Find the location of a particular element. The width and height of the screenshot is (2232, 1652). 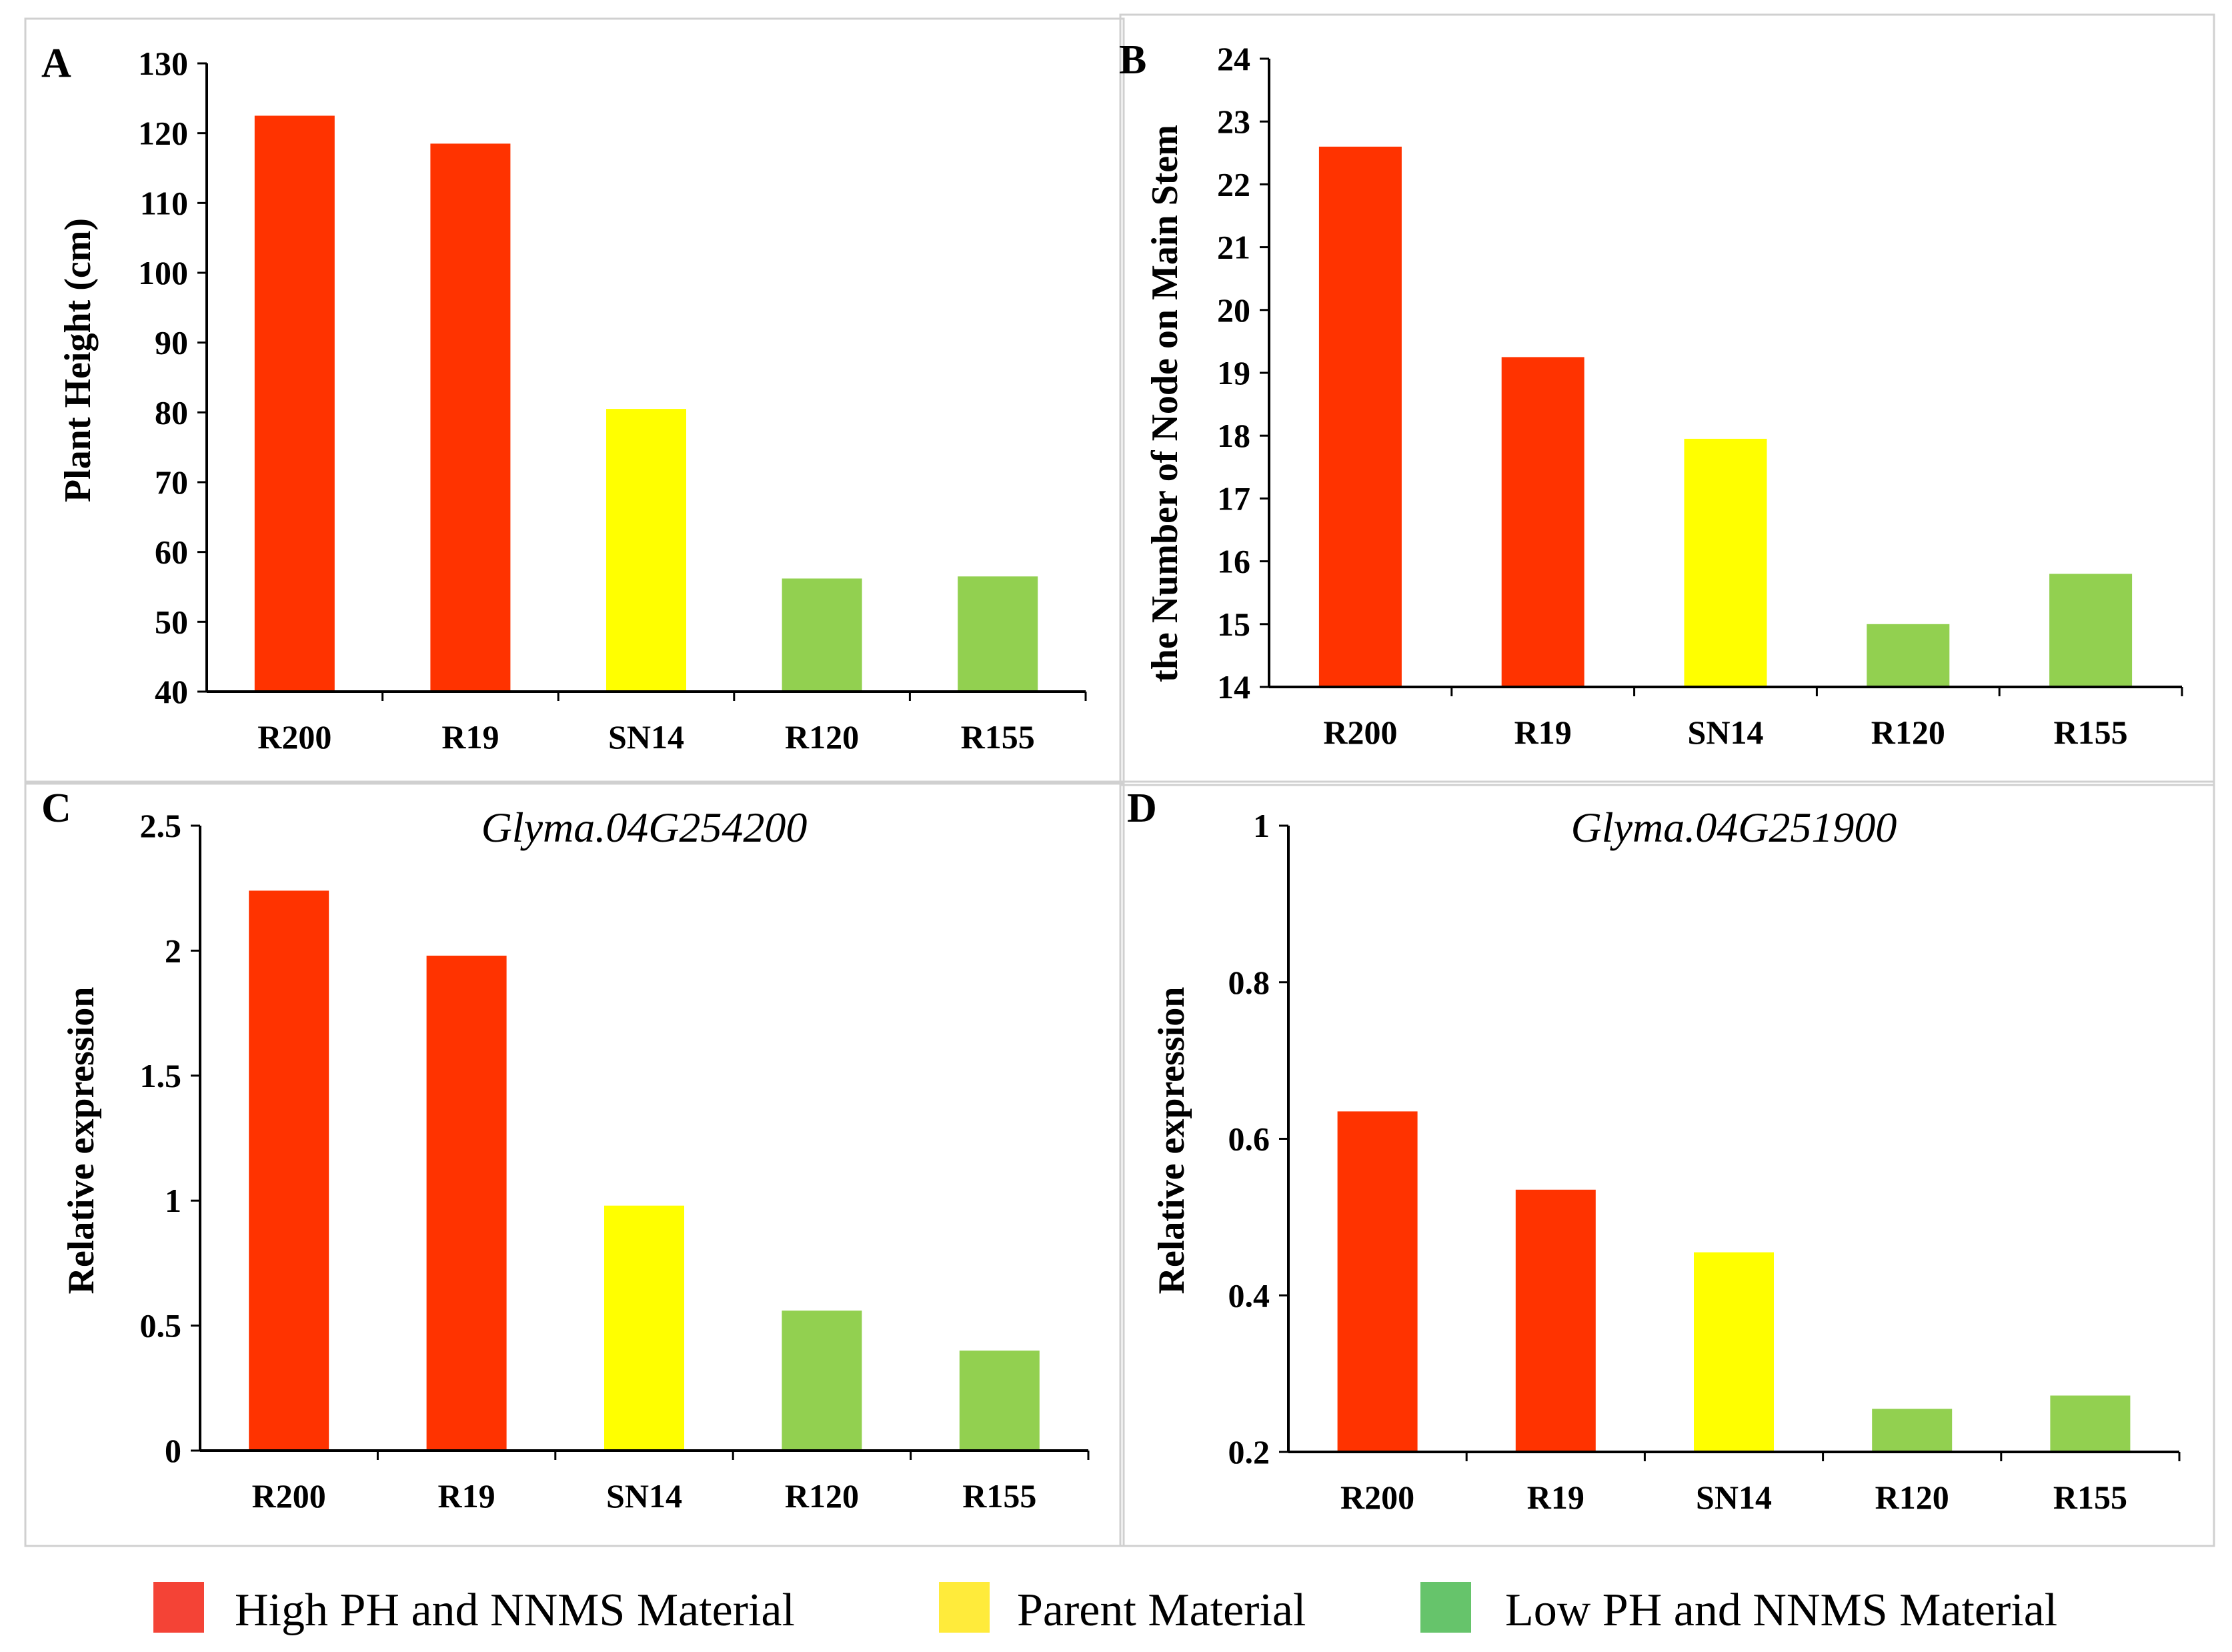

panel-b-y-tick-label: 23 is located at coordinates (1233, 121).